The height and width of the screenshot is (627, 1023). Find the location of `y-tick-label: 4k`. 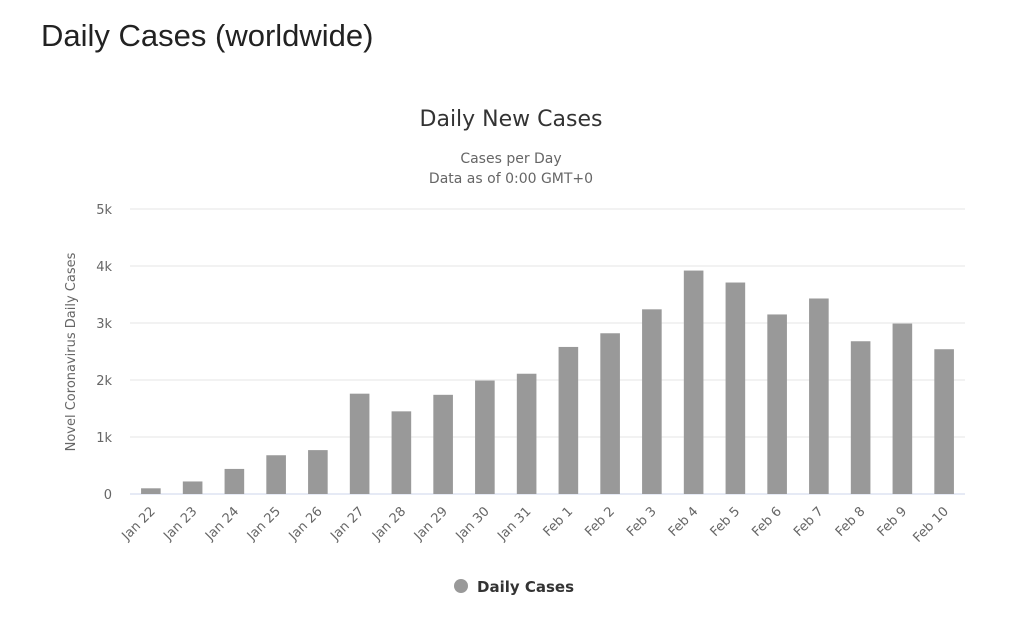

y-tick-label: 4k is located at coordinates (104, 267).